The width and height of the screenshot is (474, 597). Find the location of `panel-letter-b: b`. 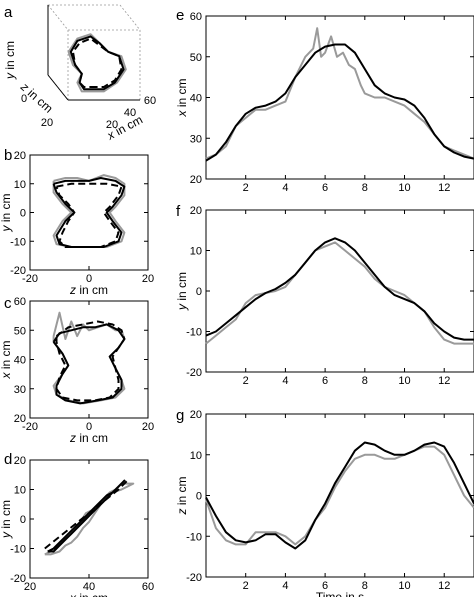

panel-letter-b: b is located at coordinates (8, 155).